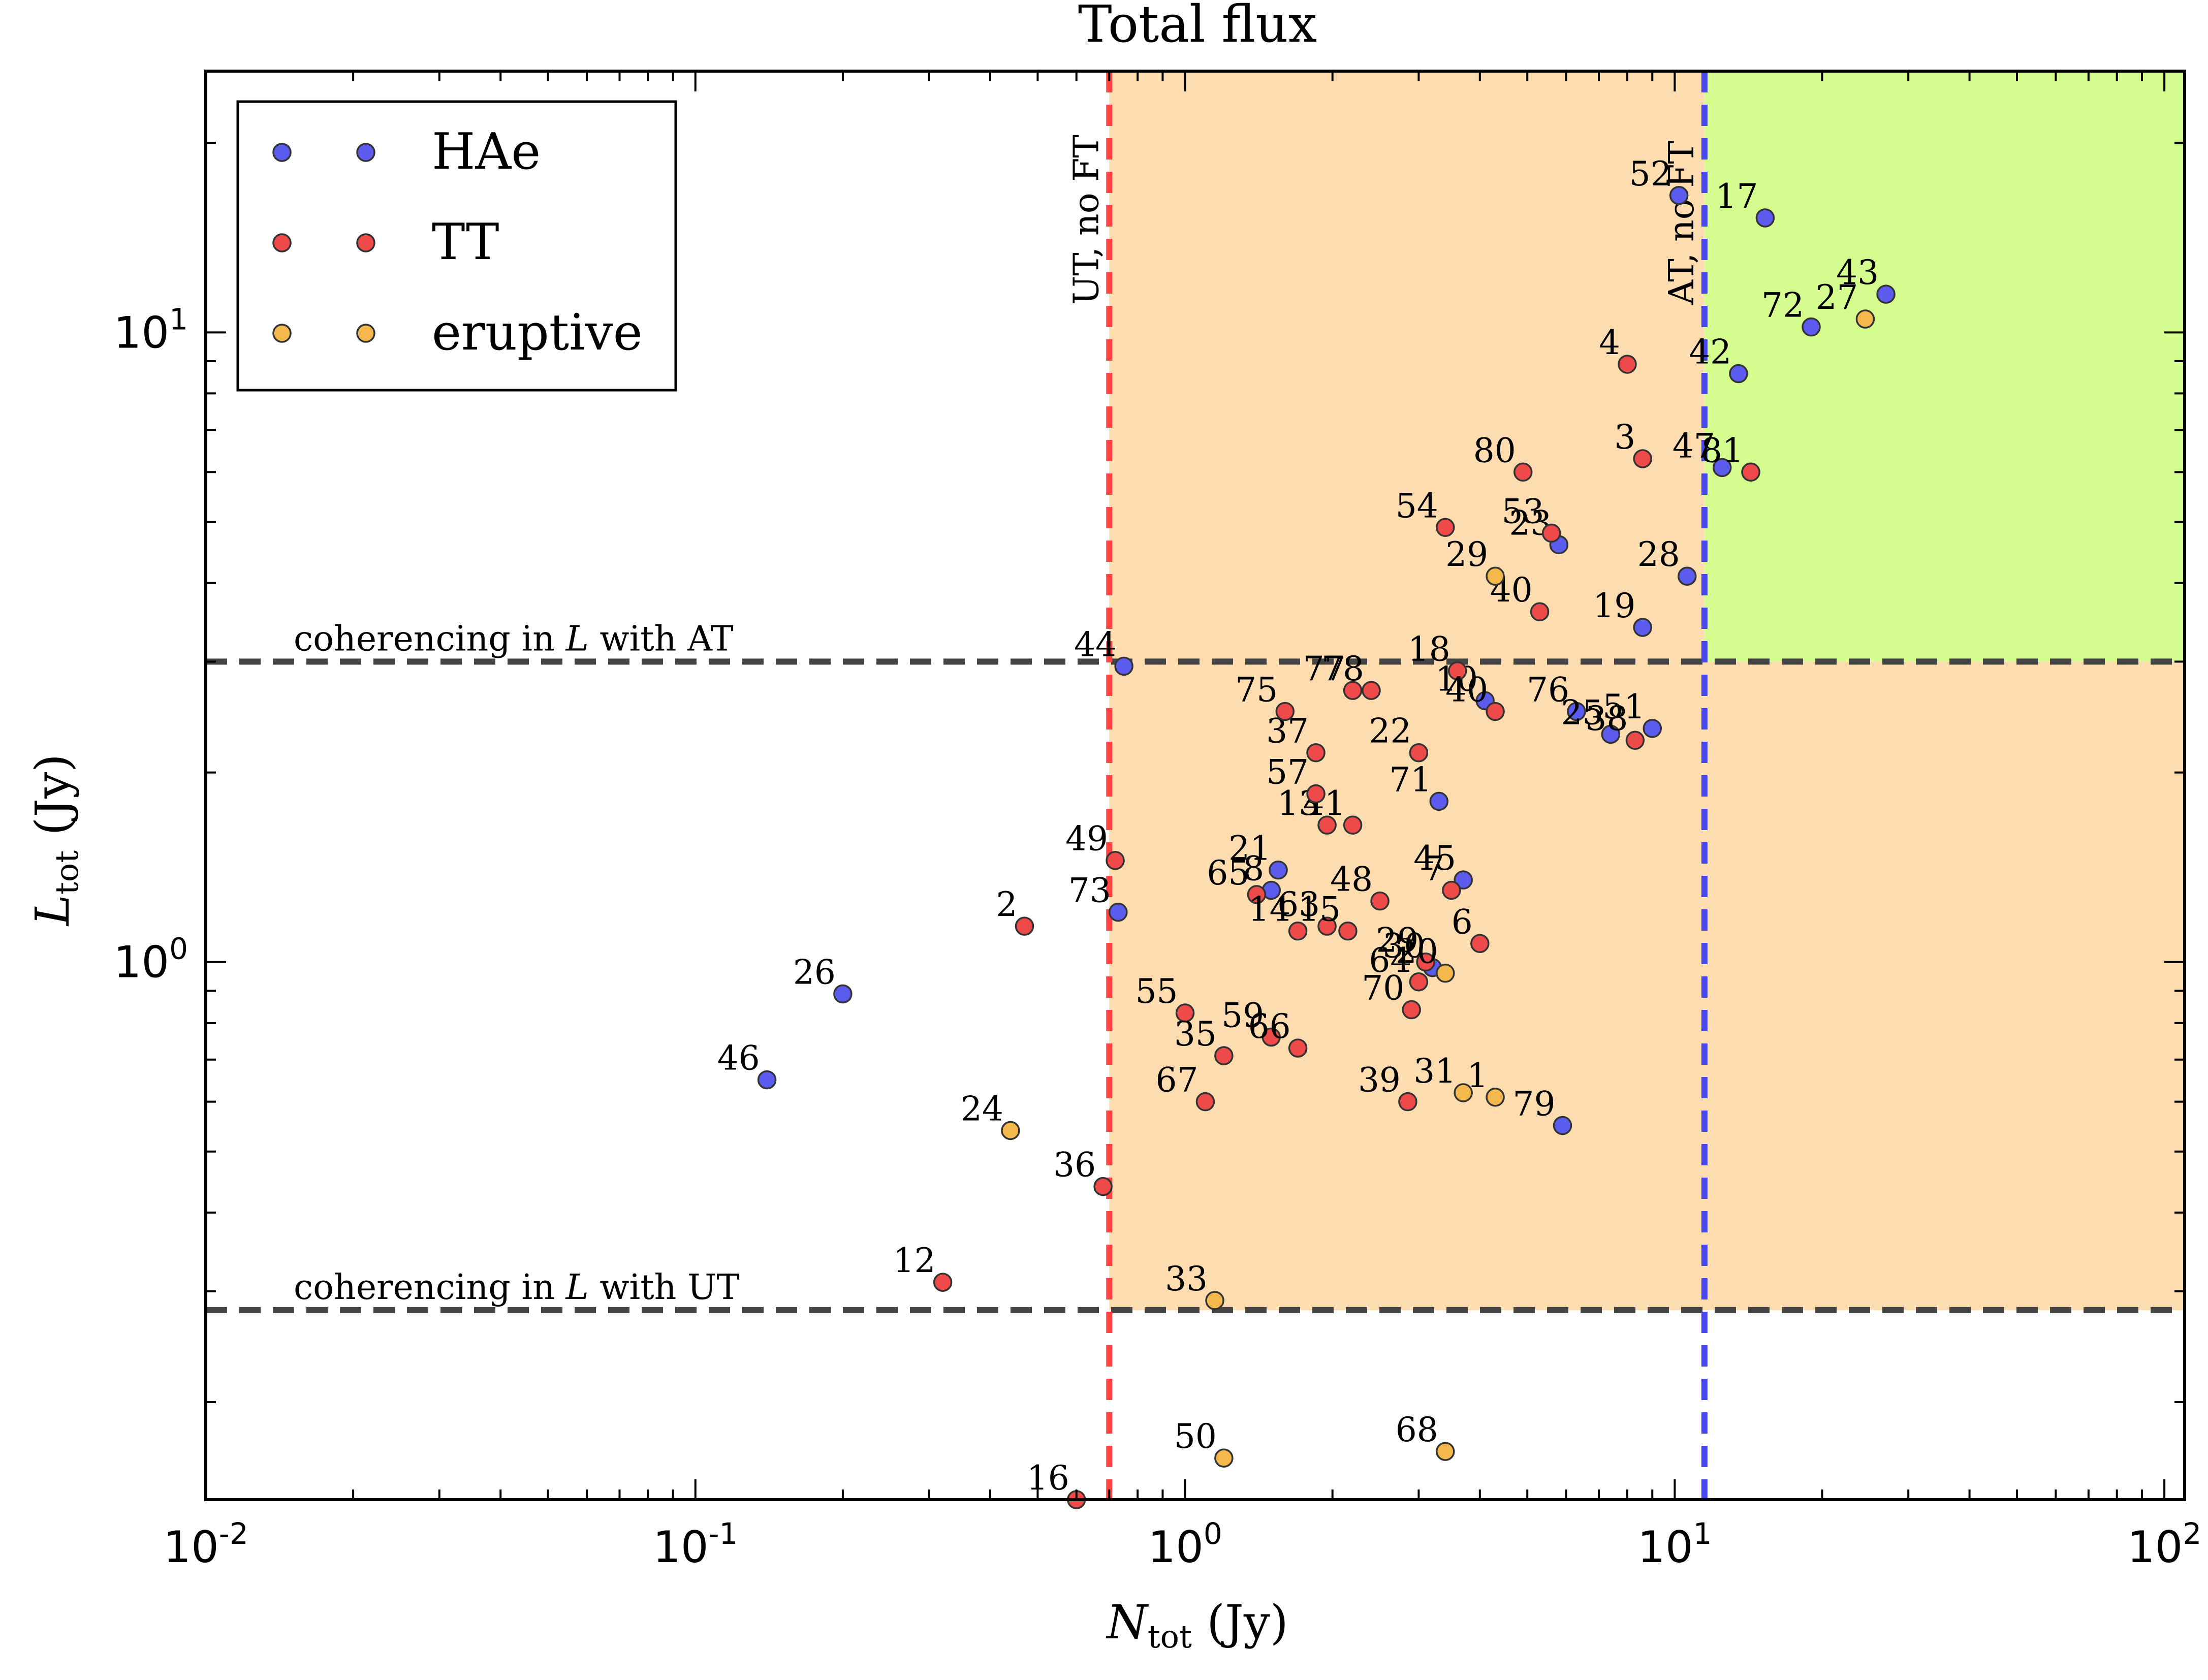  I want to click on point-label: 59, so click(1242, 1015).